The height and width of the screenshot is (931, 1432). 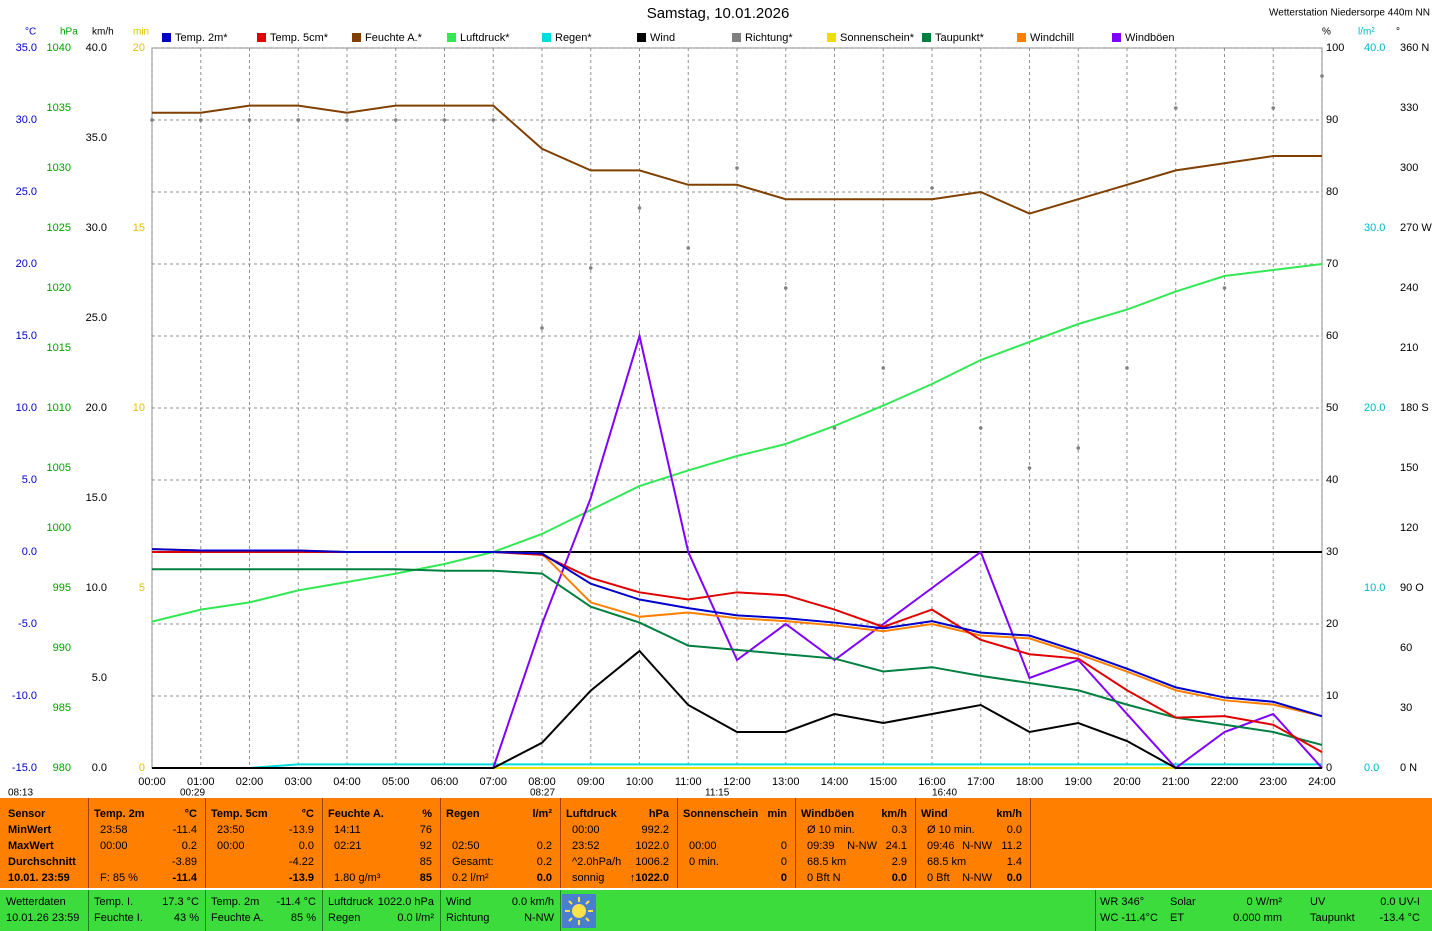 What do you see at coordinates (1408, 768) in the screenshot?
I see `y-tick-label: 0 N` at bounding box center [1408, 768].